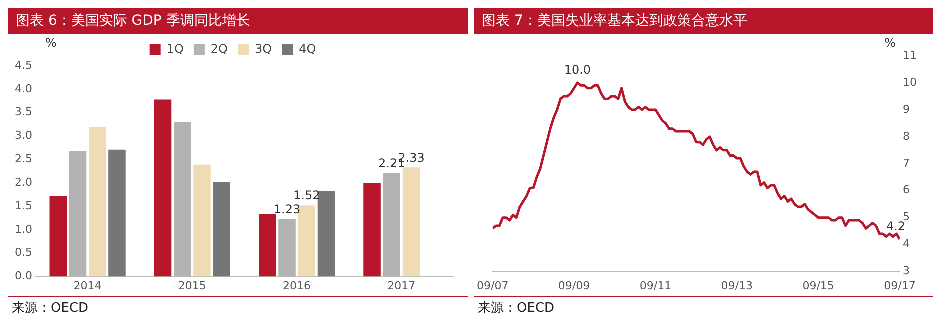 The width and height of the screenshot is (933, 333). Describe the element at coordinates (818, 285) in the screenshot. I see `x-tick-label: 09/15` at that location.